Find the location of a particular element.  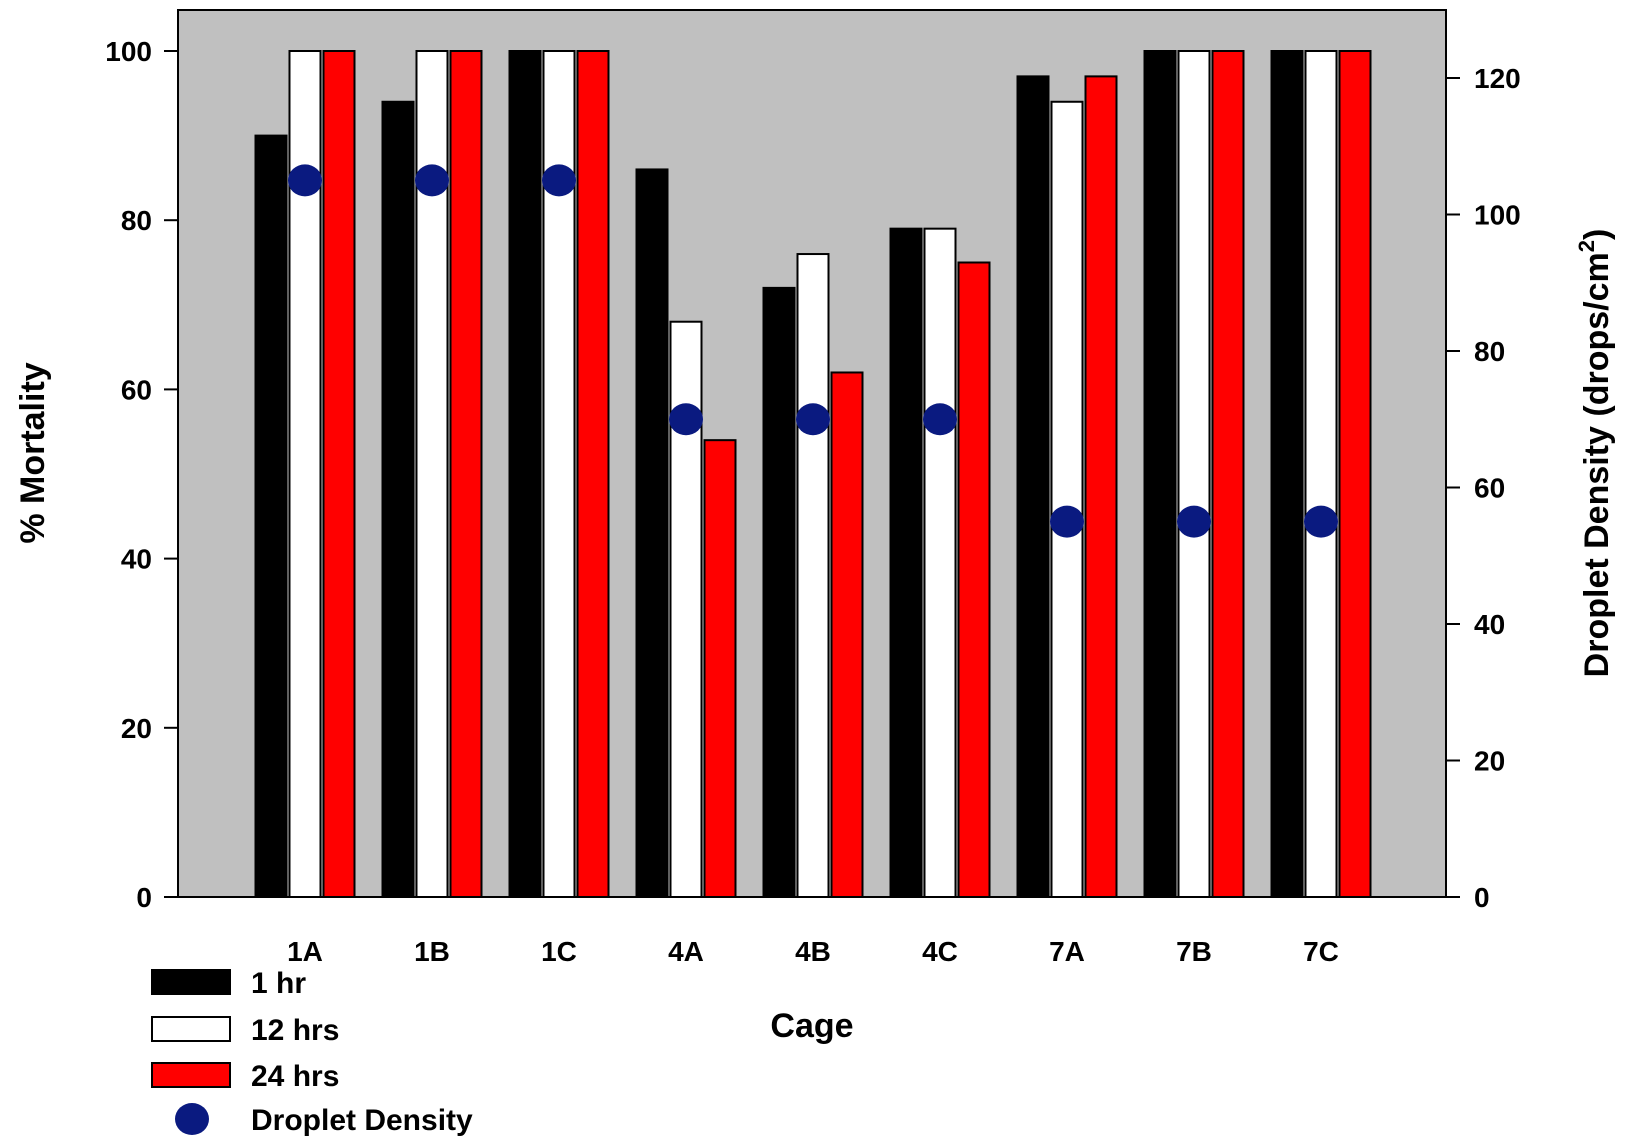

droplet-marker-1C is located at coordinates (559, 180).